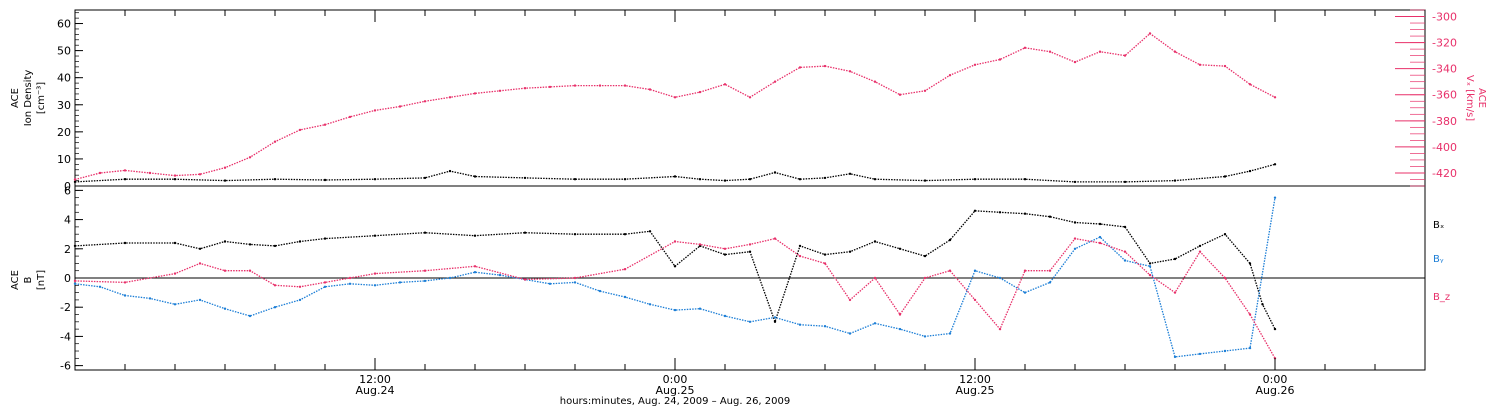 The width and height of the screenshot is (1500, 410). Describe the element at coordinates (1444, 147) in the screenshot. I see `right-y-tick-label: -400` at that location.